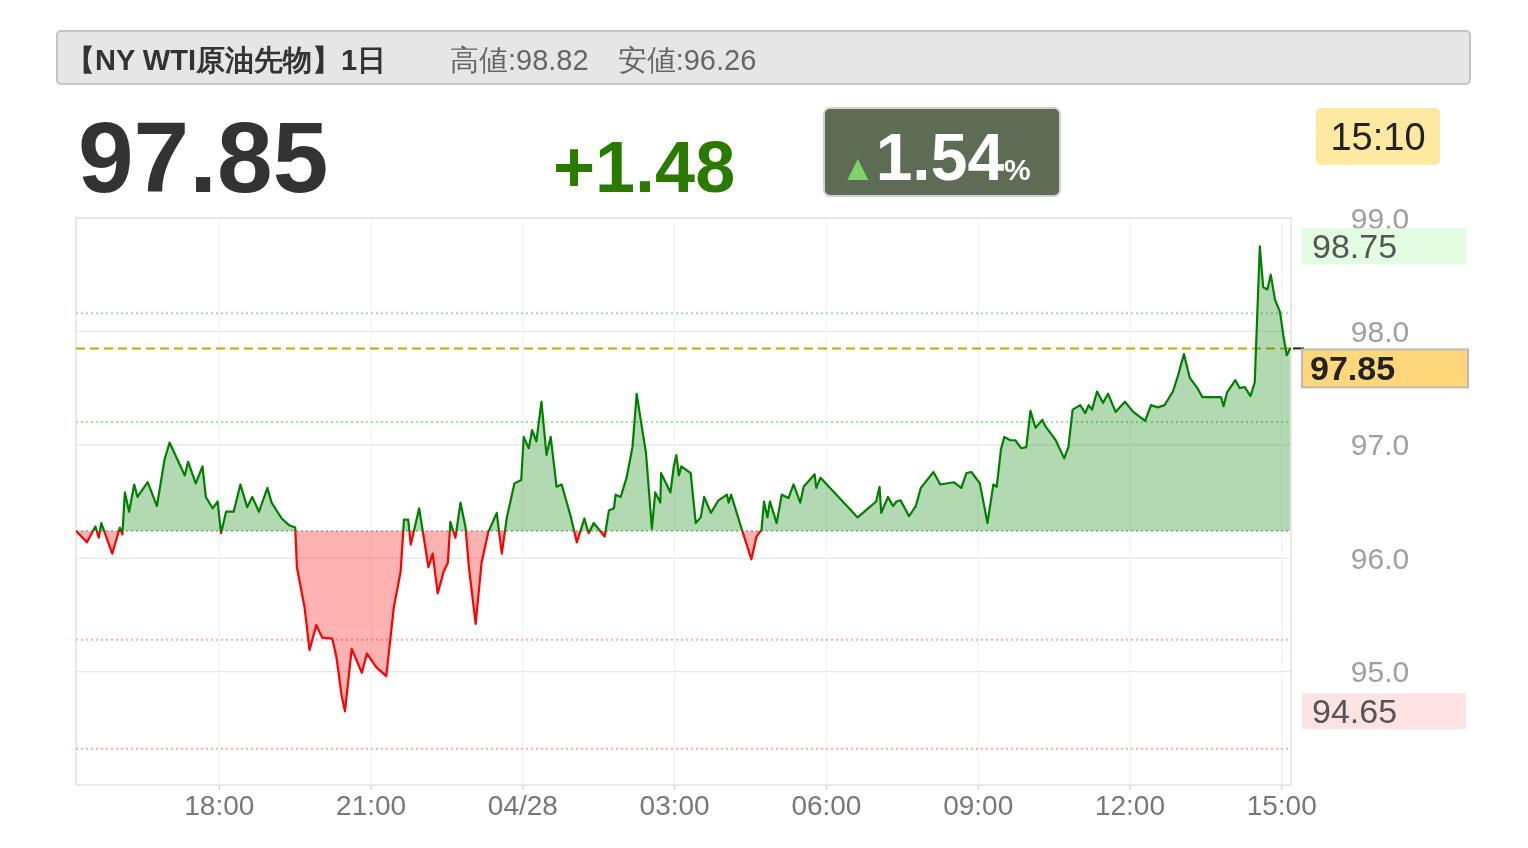 The width and height of the screenshot is (1528, 848). I want to click on x-tick-label: 15:00, so click(1281, 805).